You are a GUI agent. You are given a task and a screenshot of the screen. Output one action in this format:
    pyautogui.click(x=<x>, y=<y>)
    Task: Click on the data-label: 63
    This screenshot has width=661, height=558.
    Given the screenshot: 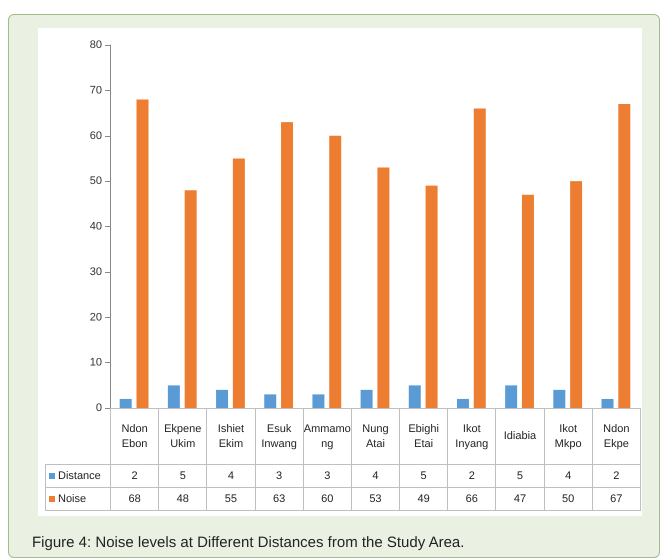 What is the action you would take?
    pyautogui.click(x=279, y=499)
    